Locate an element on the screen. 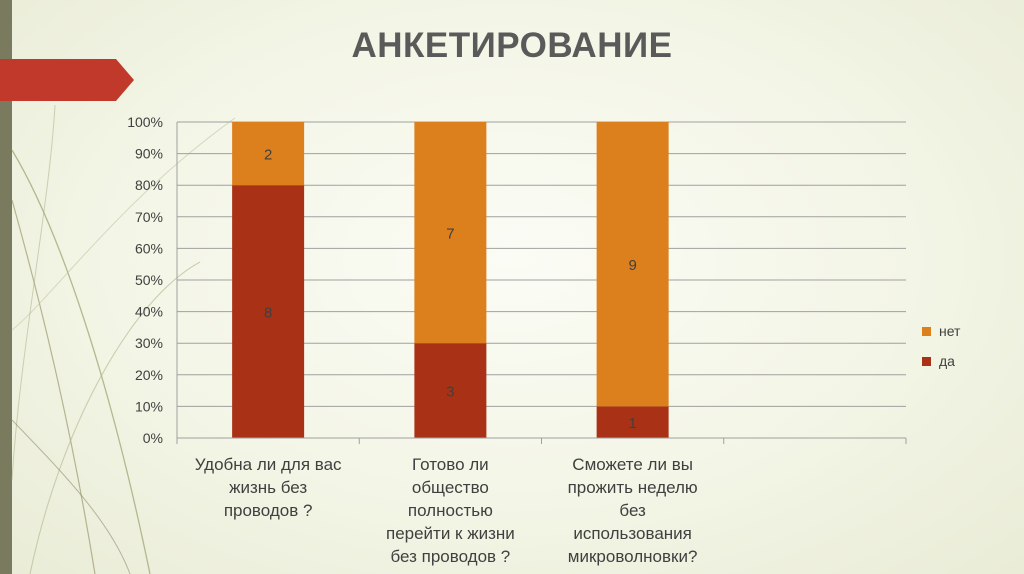  category-label: микроволновки? is located at coordinates (633, 556).